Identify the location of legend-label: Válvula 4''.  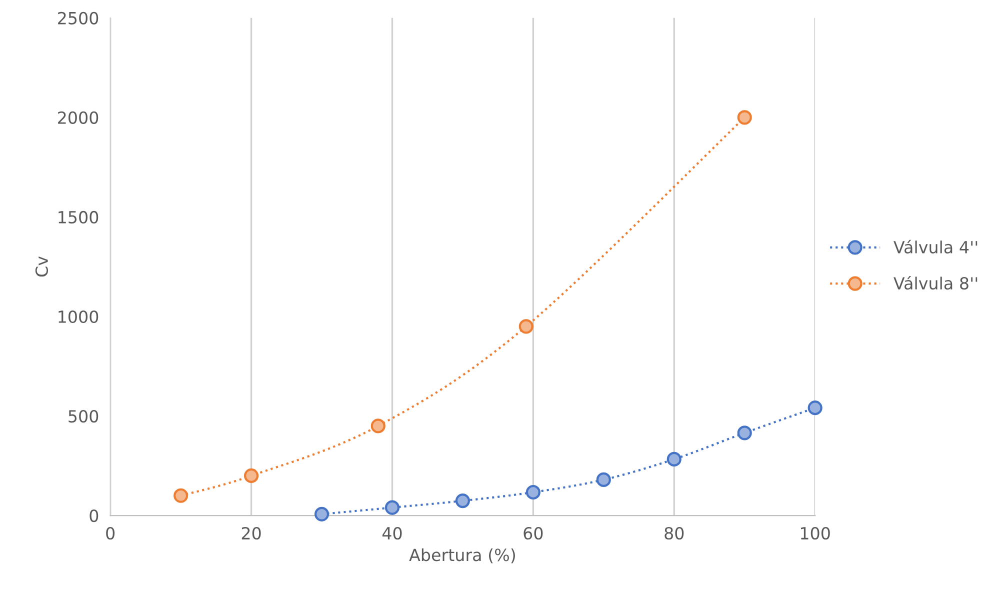
(936, 247).